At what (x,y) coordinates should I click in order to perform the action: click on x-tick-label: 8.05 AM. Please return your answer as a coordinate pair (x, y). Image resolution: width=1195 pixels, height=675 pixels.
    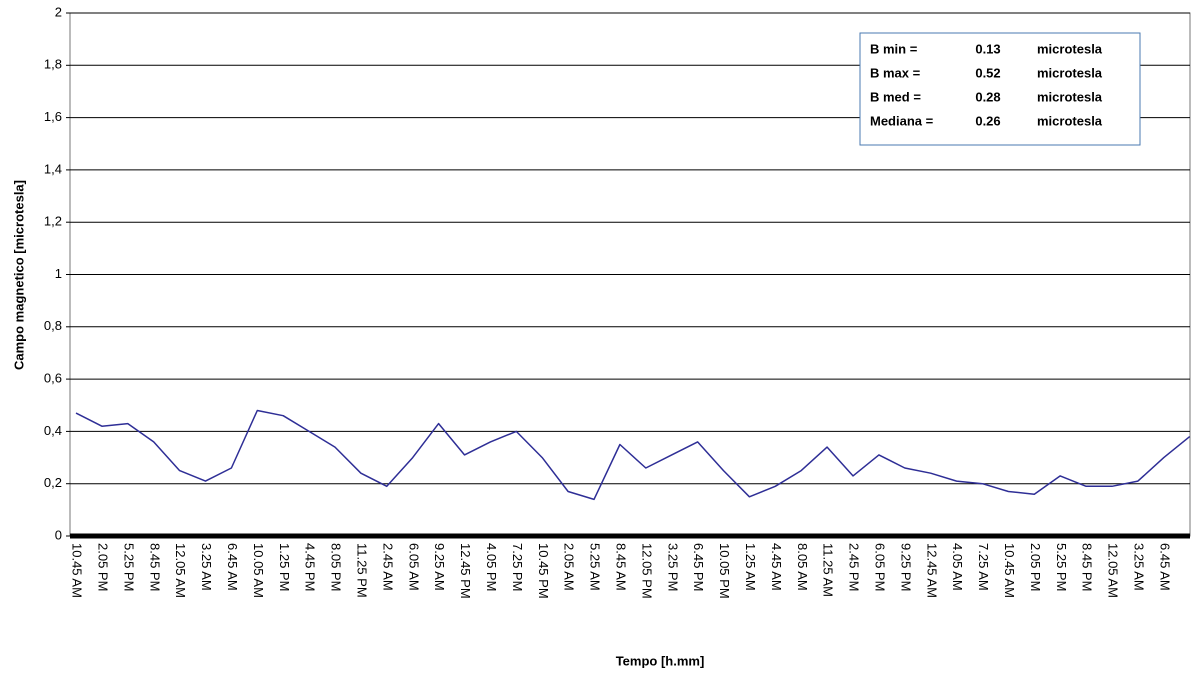
    Looking at the image, I should click on (802, 567).